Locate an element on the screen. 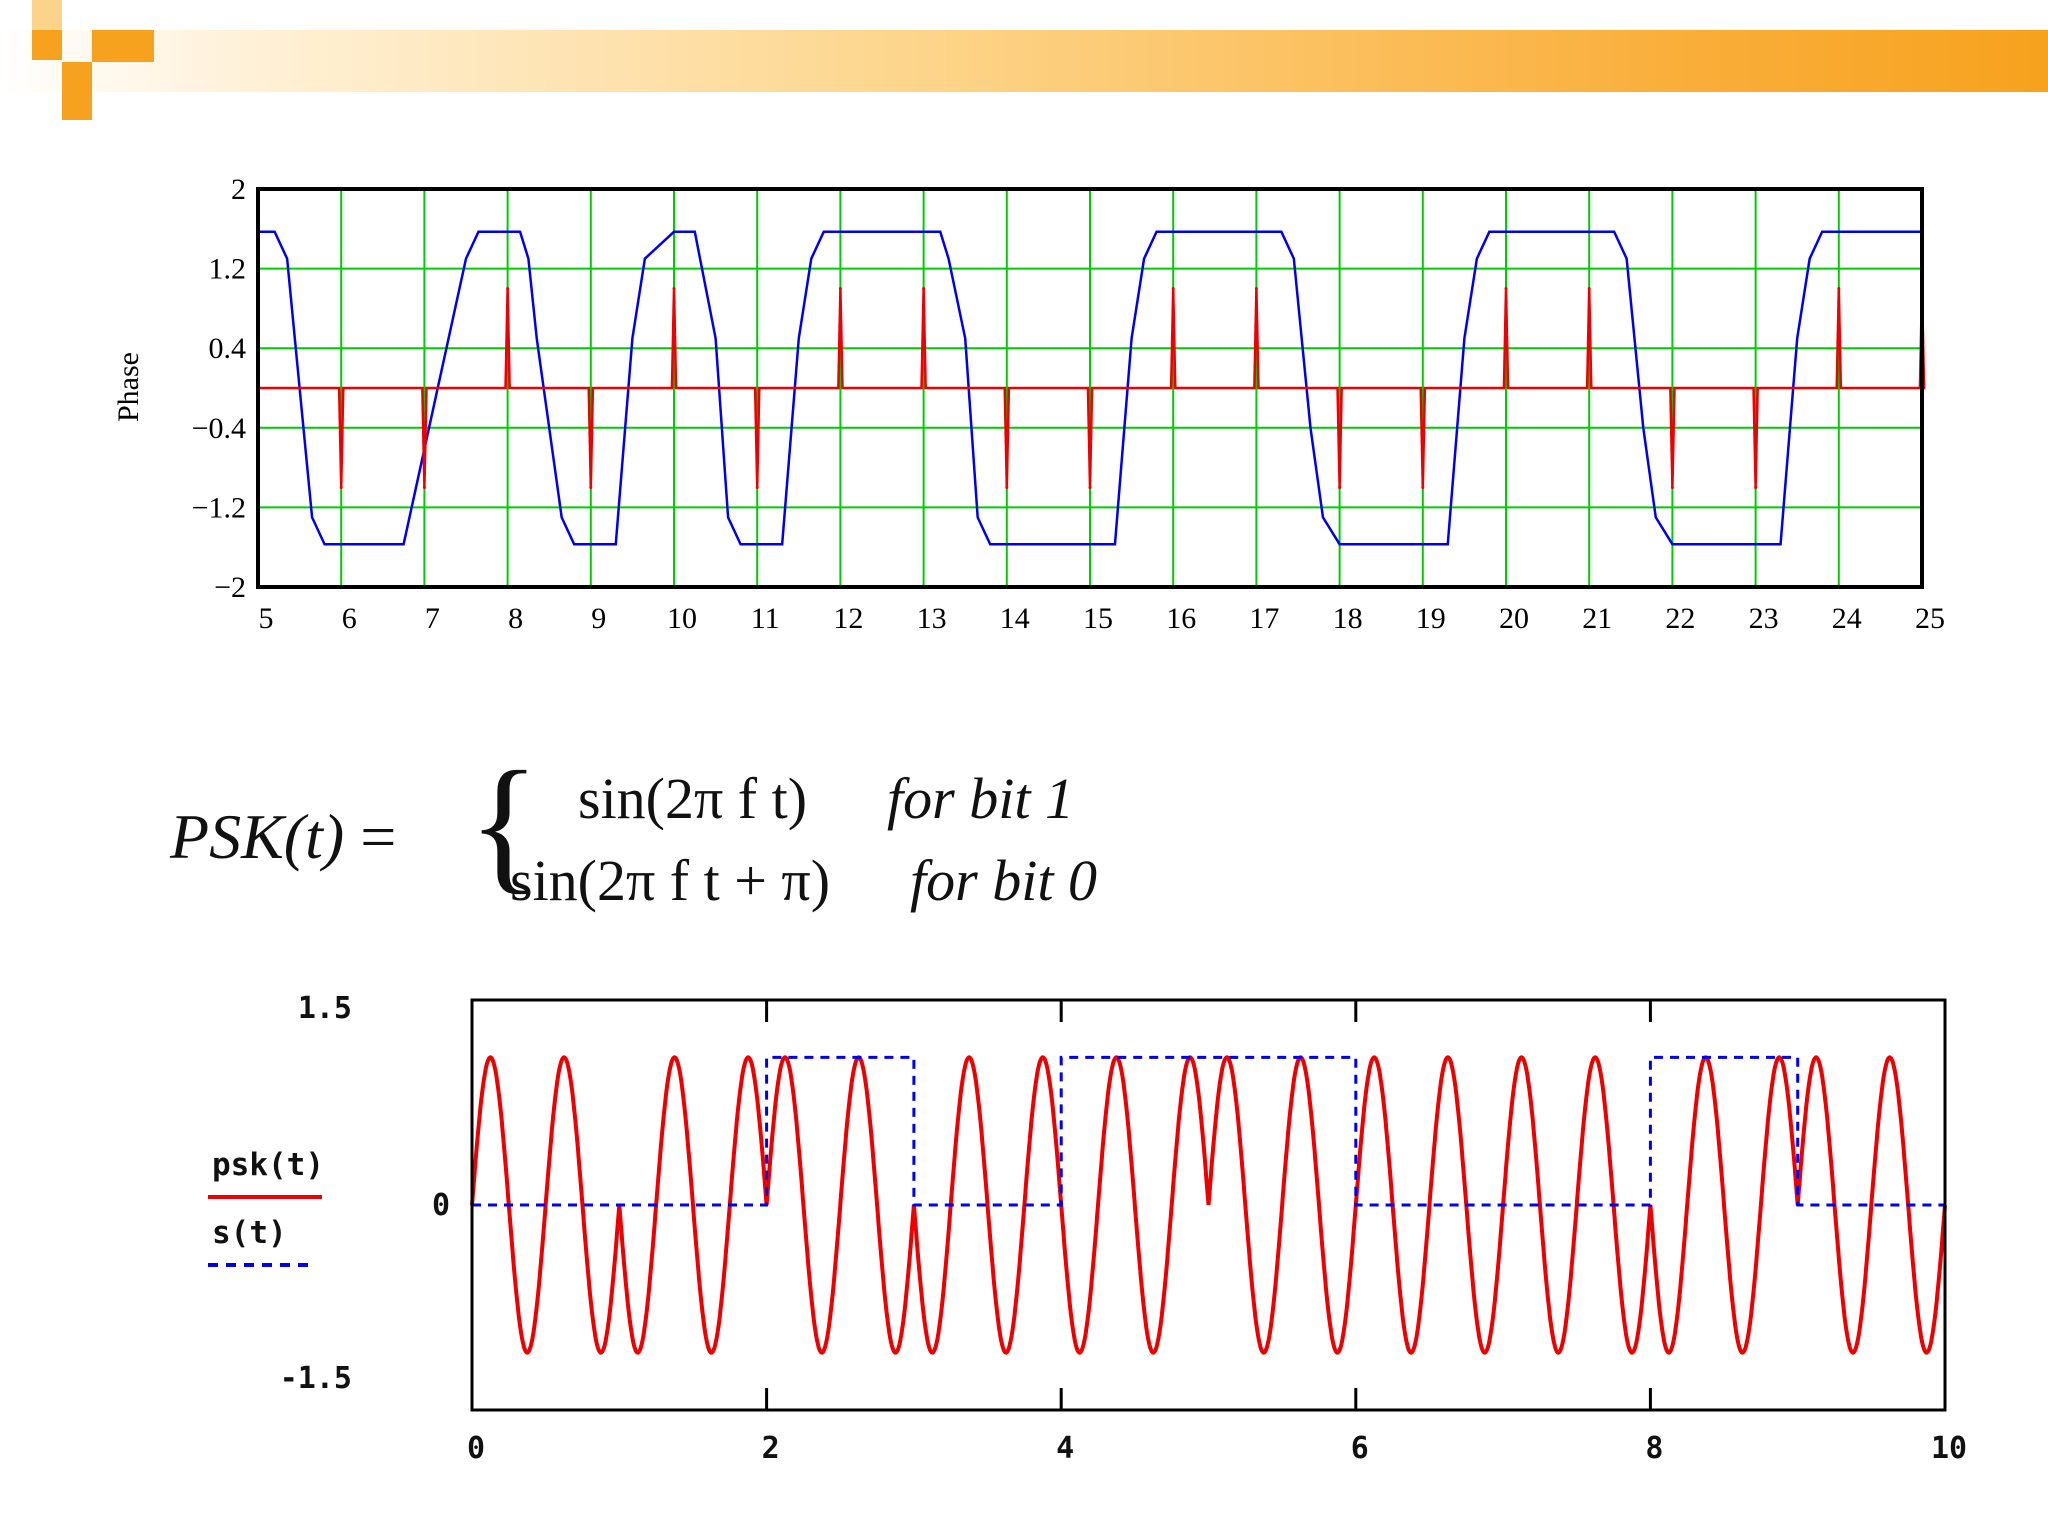  x-tick-label: 21 is located at coordinates (1597, 618).